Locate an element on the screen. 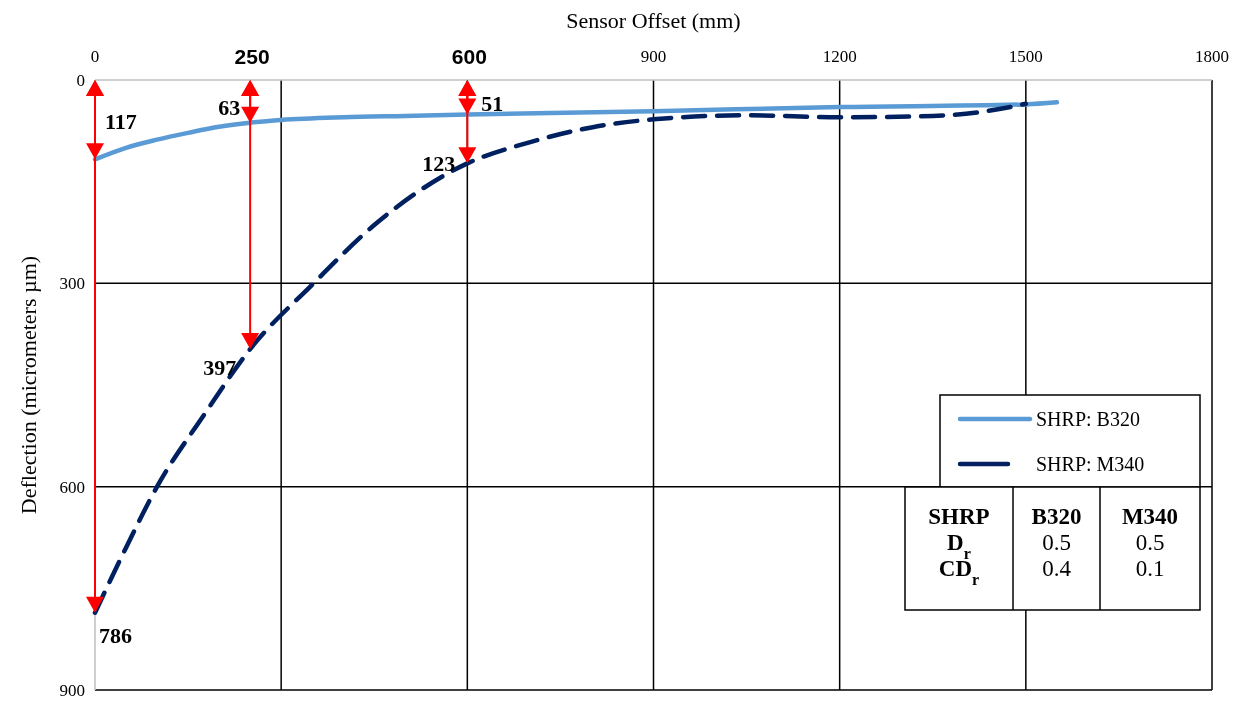 This screenshot has width=1244, height=702. annotation: 117 is located at coordinates (121, 122).